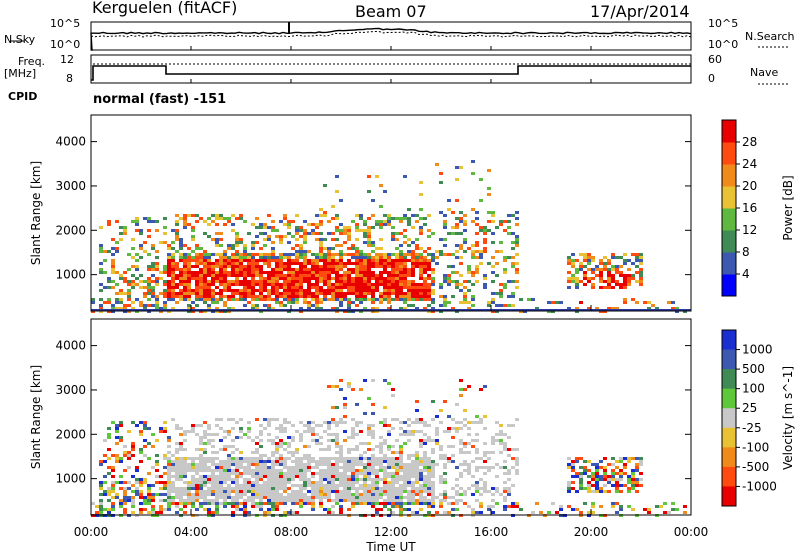 Image resolution: width=800 pixels, height=554 pixels. What do you see at coordinates (729, 197) in the screenshot?
I see `colorbar-segment` at bounding box center [729, 197].